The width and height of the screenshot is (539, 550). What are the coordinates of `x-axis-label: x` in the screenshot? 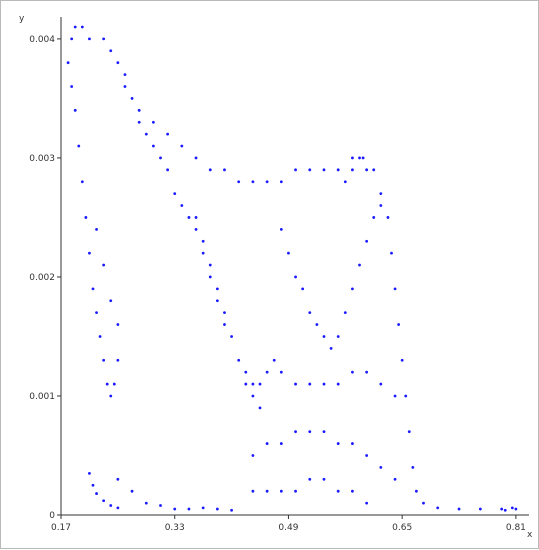 It's located at (530, 535).